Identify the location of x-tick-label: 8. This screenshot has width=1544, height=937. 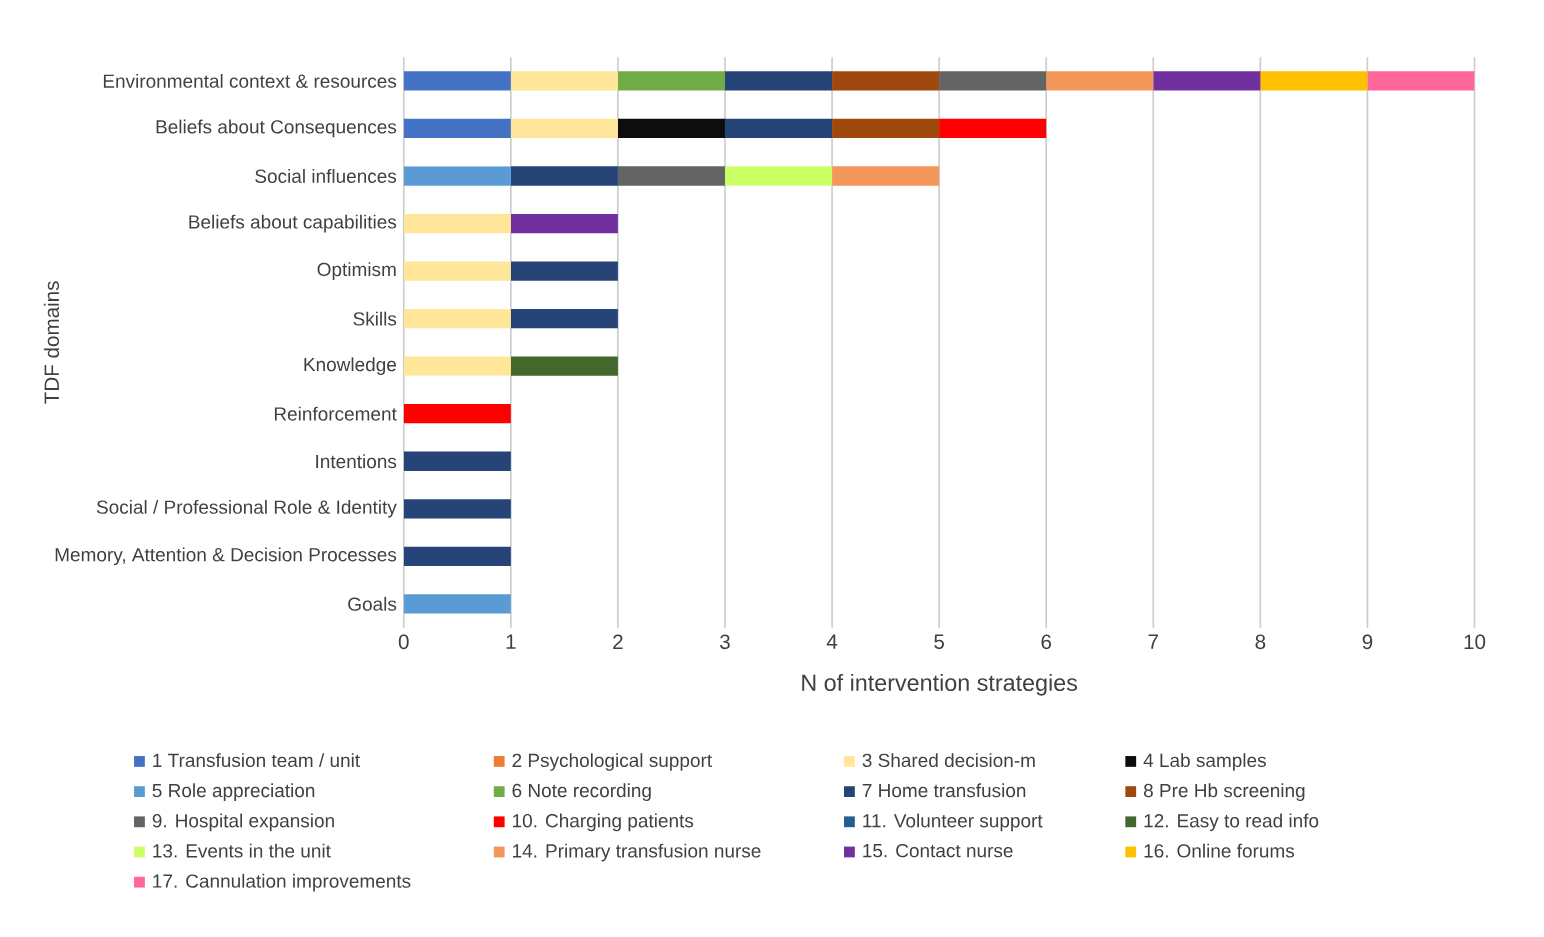
(1260, 642).